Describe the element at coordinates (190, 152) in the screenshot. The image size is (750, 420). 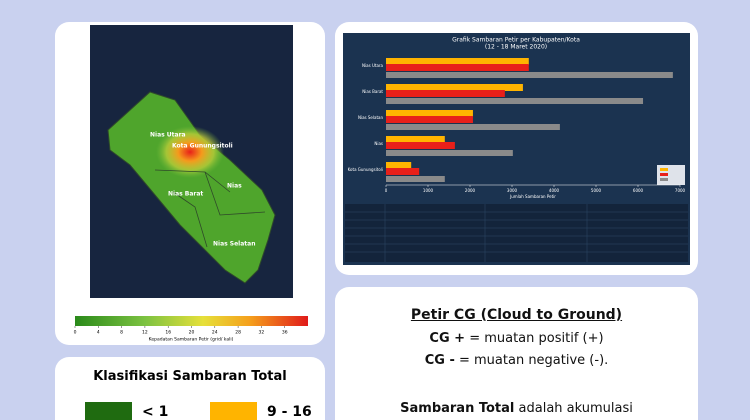
I see `hotspot` at that location.